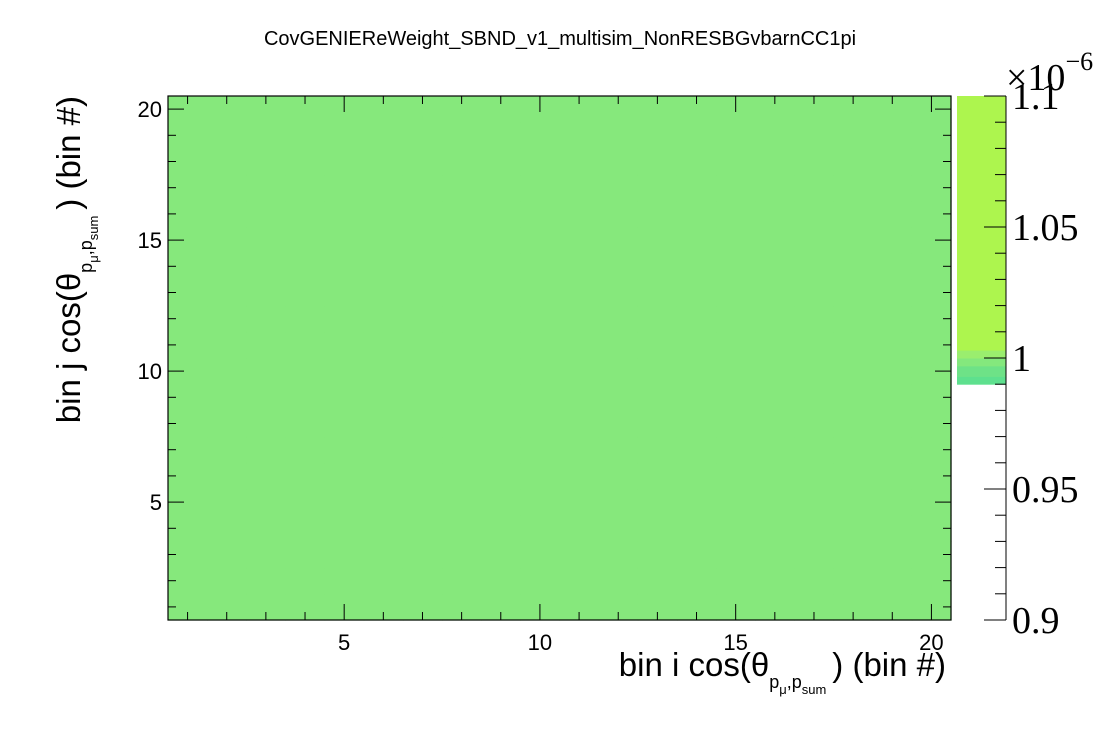 The width and height of the screenshot is (1120, 740). I want to click on z-tick-label: 1.1, so click(1036, 97).